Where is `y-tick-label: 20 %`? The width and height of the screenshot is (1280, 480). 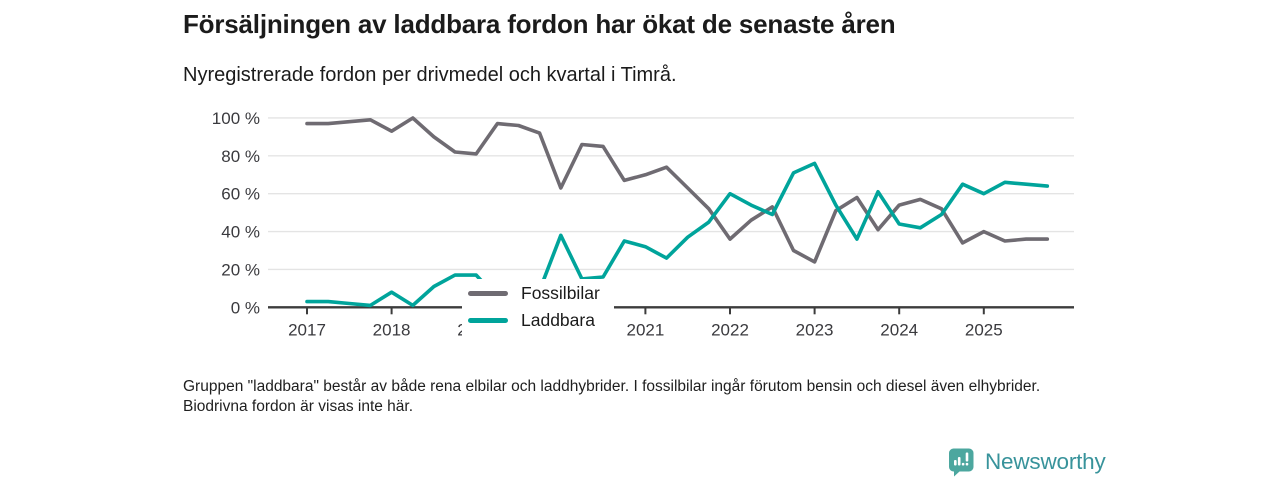 y-tick-label: 20 % is located at coordinates (240, 269).